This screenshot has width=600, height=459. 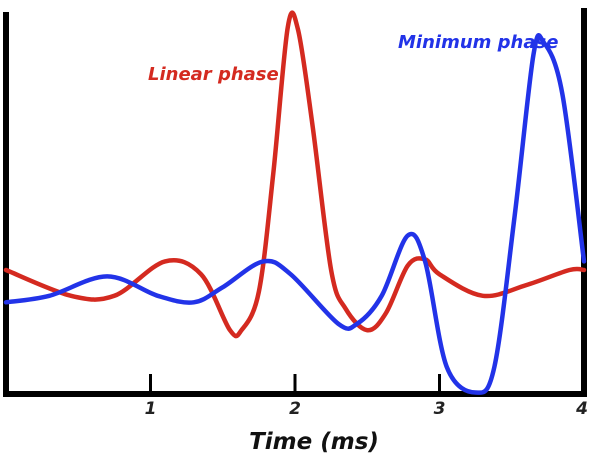 What do you see at coordinates (295, 409) in the screenshot?
I see `x-tick-label: 2` at bounding box center [295, 409].